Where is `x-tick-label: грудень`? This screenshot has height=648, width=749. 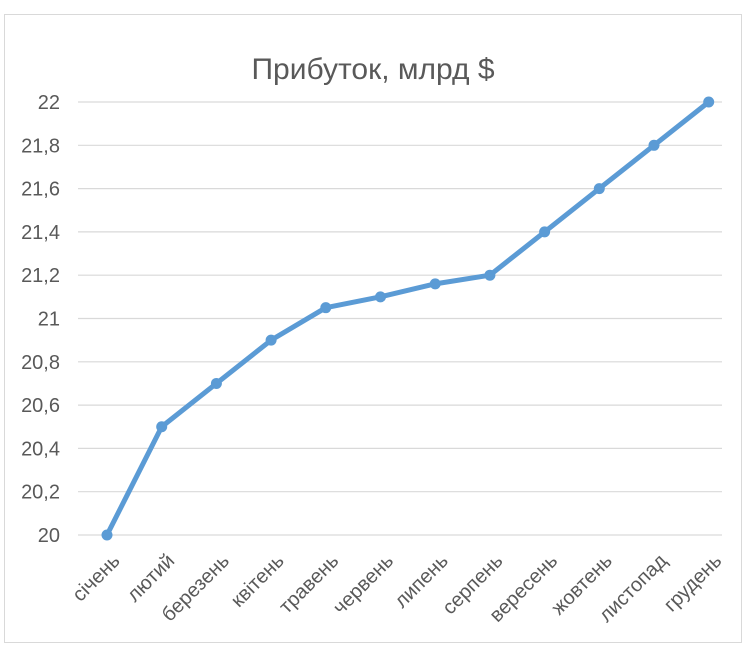
x-tick-label: грудень is located at coordinates (693, 583).